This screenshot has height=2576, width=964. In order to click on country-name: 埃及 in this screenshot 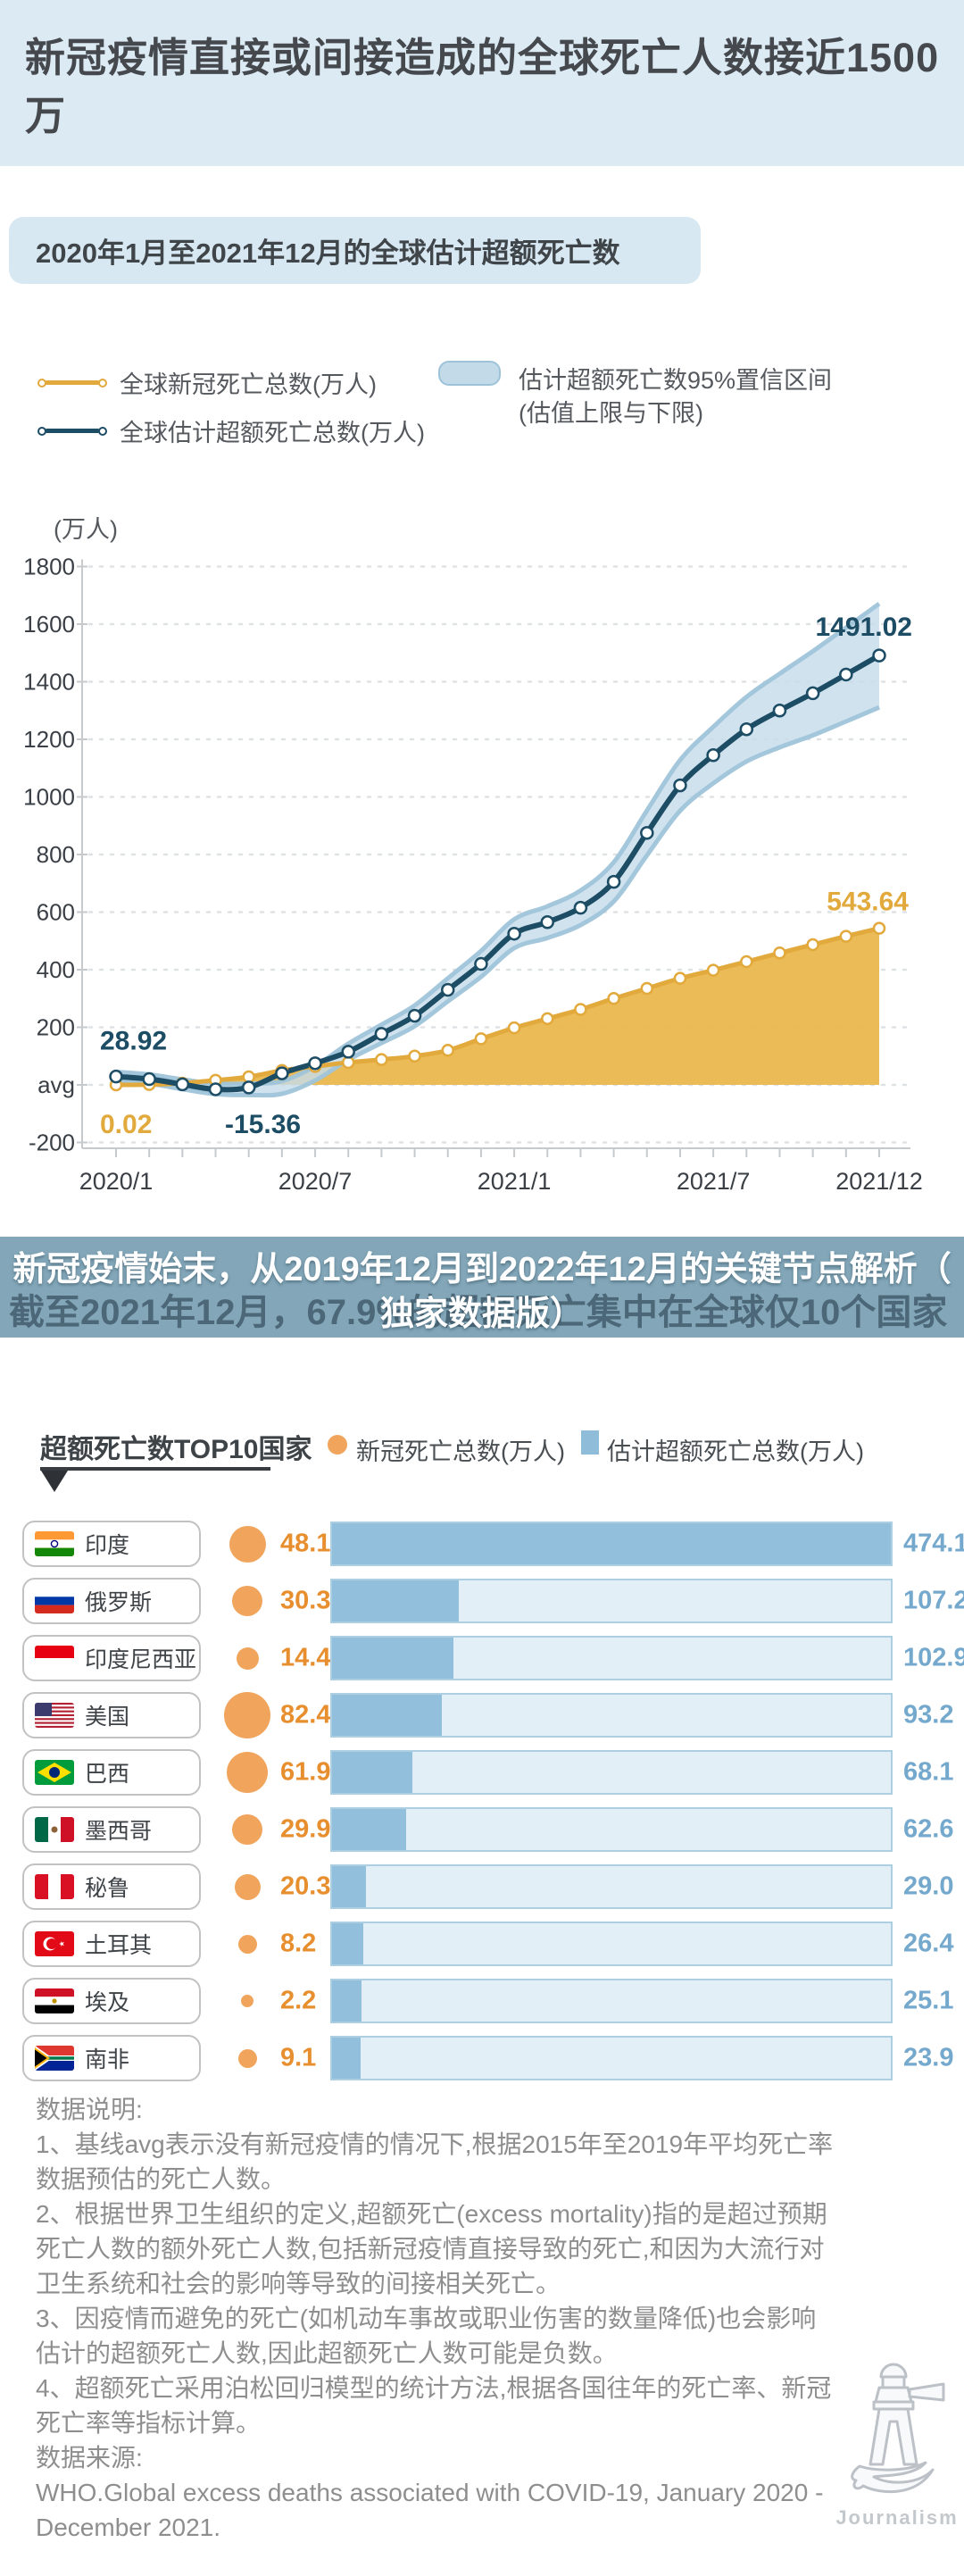, I will do `click(107, 2002)`.